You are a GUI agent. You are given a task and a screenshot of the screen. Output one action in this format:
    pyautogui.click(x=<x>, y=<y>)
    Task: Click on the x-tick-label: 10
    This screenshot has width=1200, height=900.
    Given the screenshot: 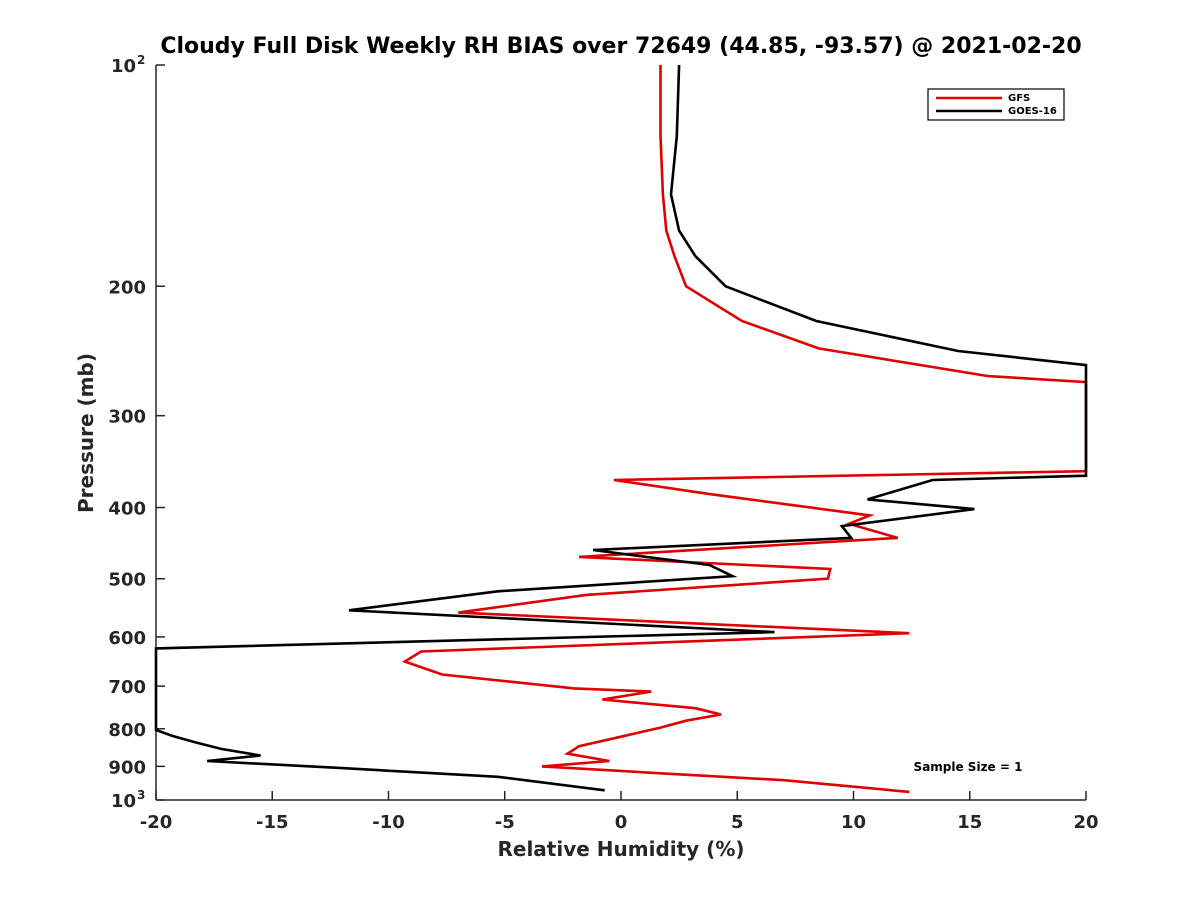 What is the action you would take?
    pyautogui.click(x=853, y=822)
    